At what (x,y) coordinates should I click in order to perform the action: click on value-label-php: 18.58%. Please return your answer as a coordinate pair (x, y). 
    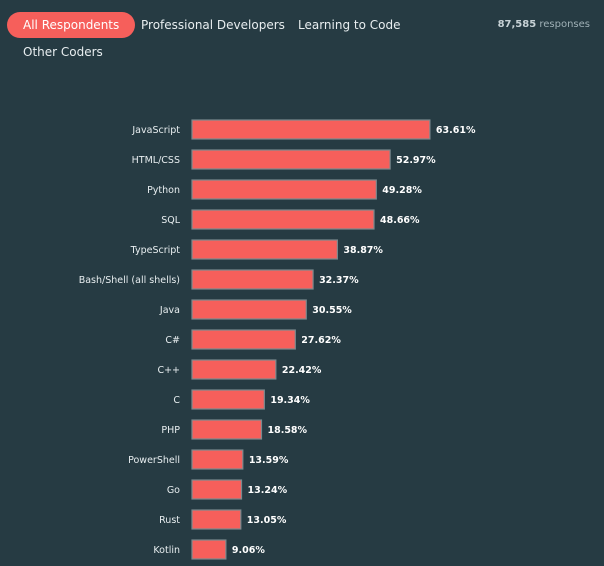
    Looking at the image, I should click on (287, 430).